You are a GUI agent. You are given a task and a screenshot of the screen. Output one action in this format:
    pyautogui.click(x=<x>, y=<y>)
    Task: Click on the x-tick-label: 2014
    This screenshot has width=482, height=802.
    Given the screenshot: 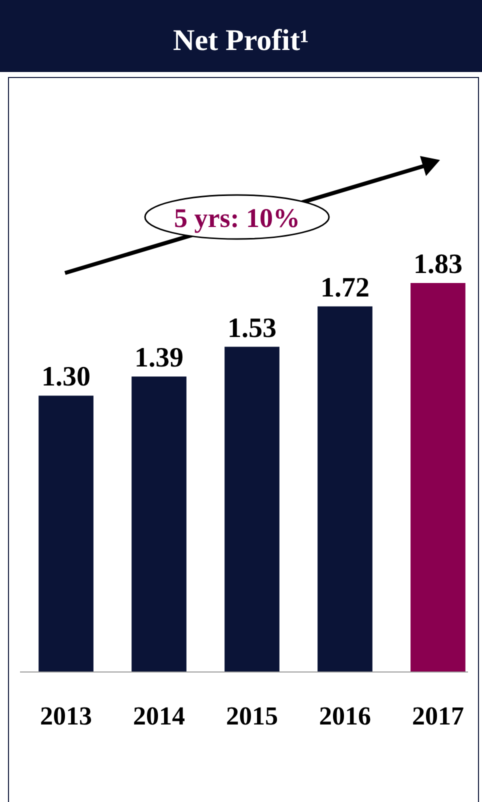 What is the action you would take?
    pyautogui.click(x=159, y=715)
    